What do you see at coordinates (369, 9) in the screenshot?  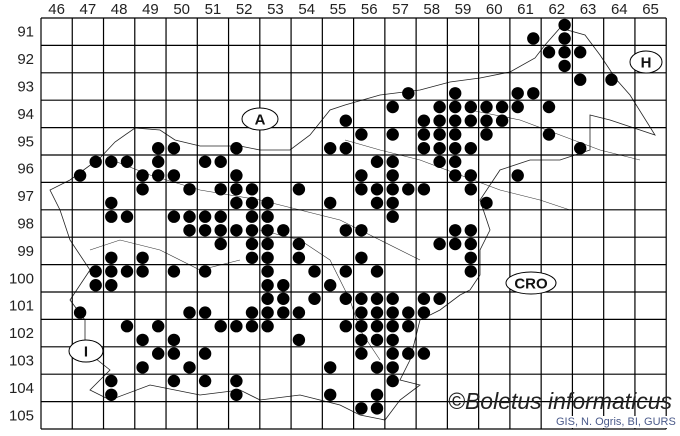 I see `column-label: 56` at bounding box center [369, 9].